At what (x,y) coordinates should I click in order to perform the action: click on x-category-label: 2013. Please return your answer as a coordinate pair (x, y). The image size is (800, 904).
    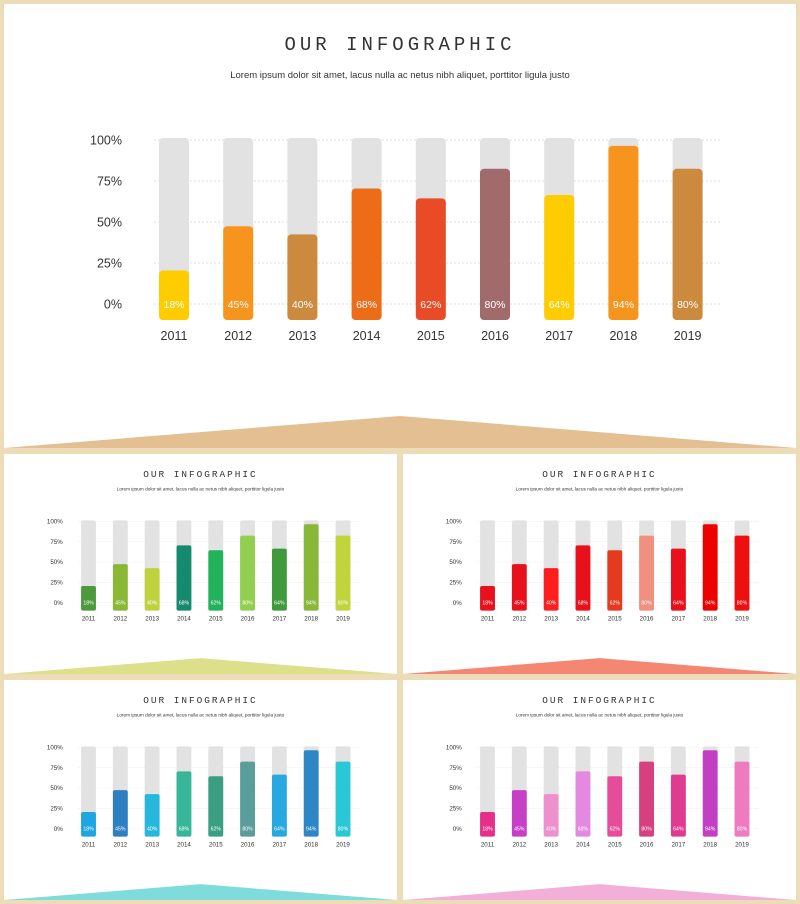
    Looking at the image, I should click on (551, 618).